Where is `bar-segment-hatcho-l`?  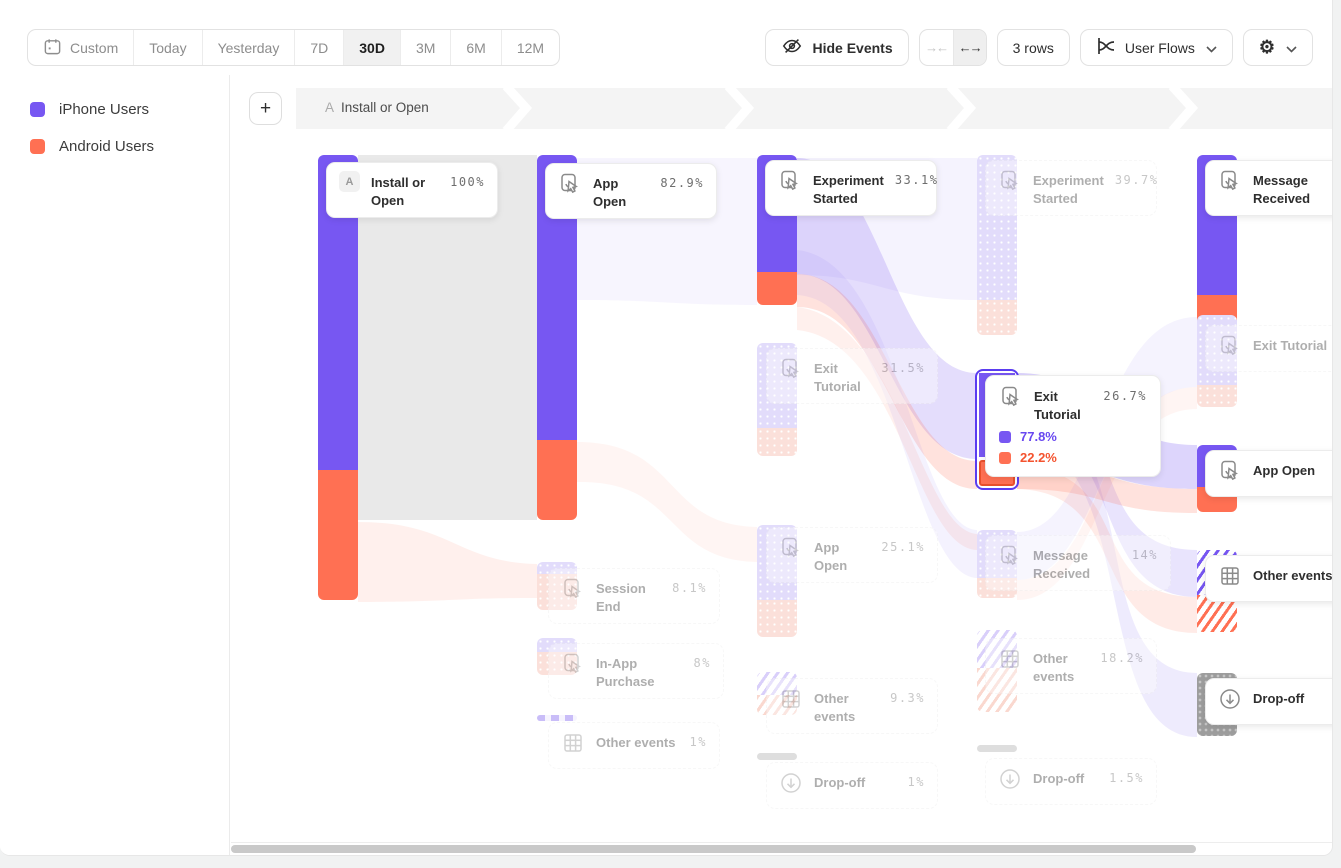
bar-segment-hatcho-l is located at coordinates (997, 690).